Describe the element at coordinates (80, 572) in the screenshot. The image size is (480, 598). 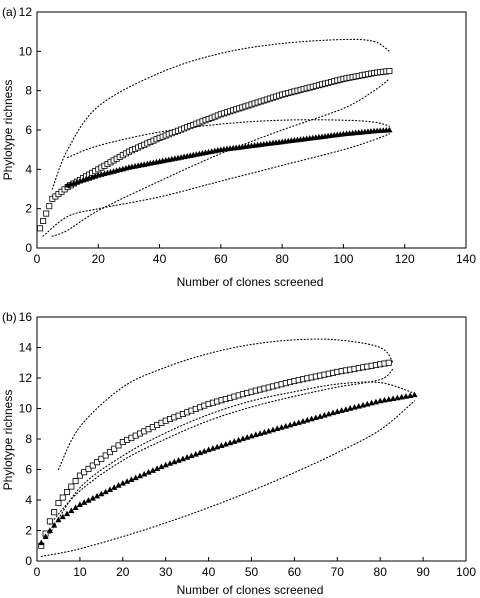
I see `x-tick-label: 10` at that location.